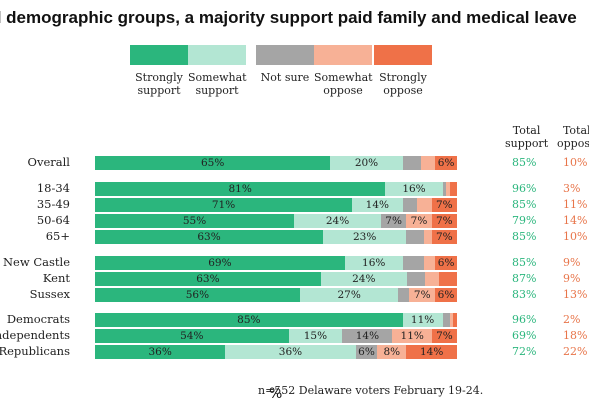  What do you see at coordinates (159, 84) in the screenshot?
I see `legend-label: Strongly support` at bounding box center [159, 84].